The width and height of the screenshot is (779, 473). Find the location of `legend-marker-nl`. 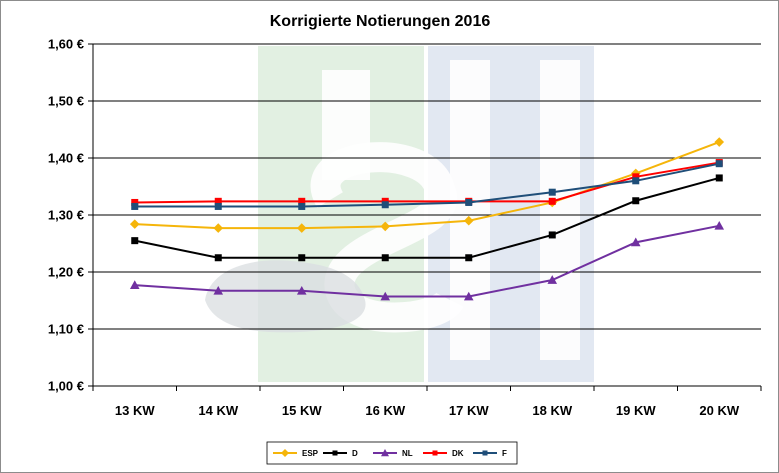

legend-marker-nl is located at coordinates (385, 453).